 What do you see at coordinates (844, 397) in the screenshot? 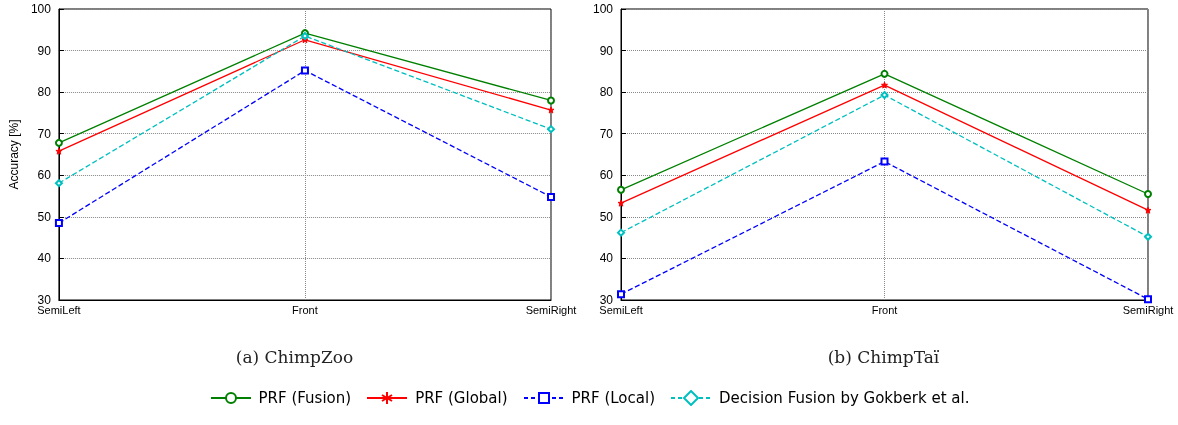
I see `legend-label: Decision Fusion by Gokberk et al.` at bounding box center [844, 397].